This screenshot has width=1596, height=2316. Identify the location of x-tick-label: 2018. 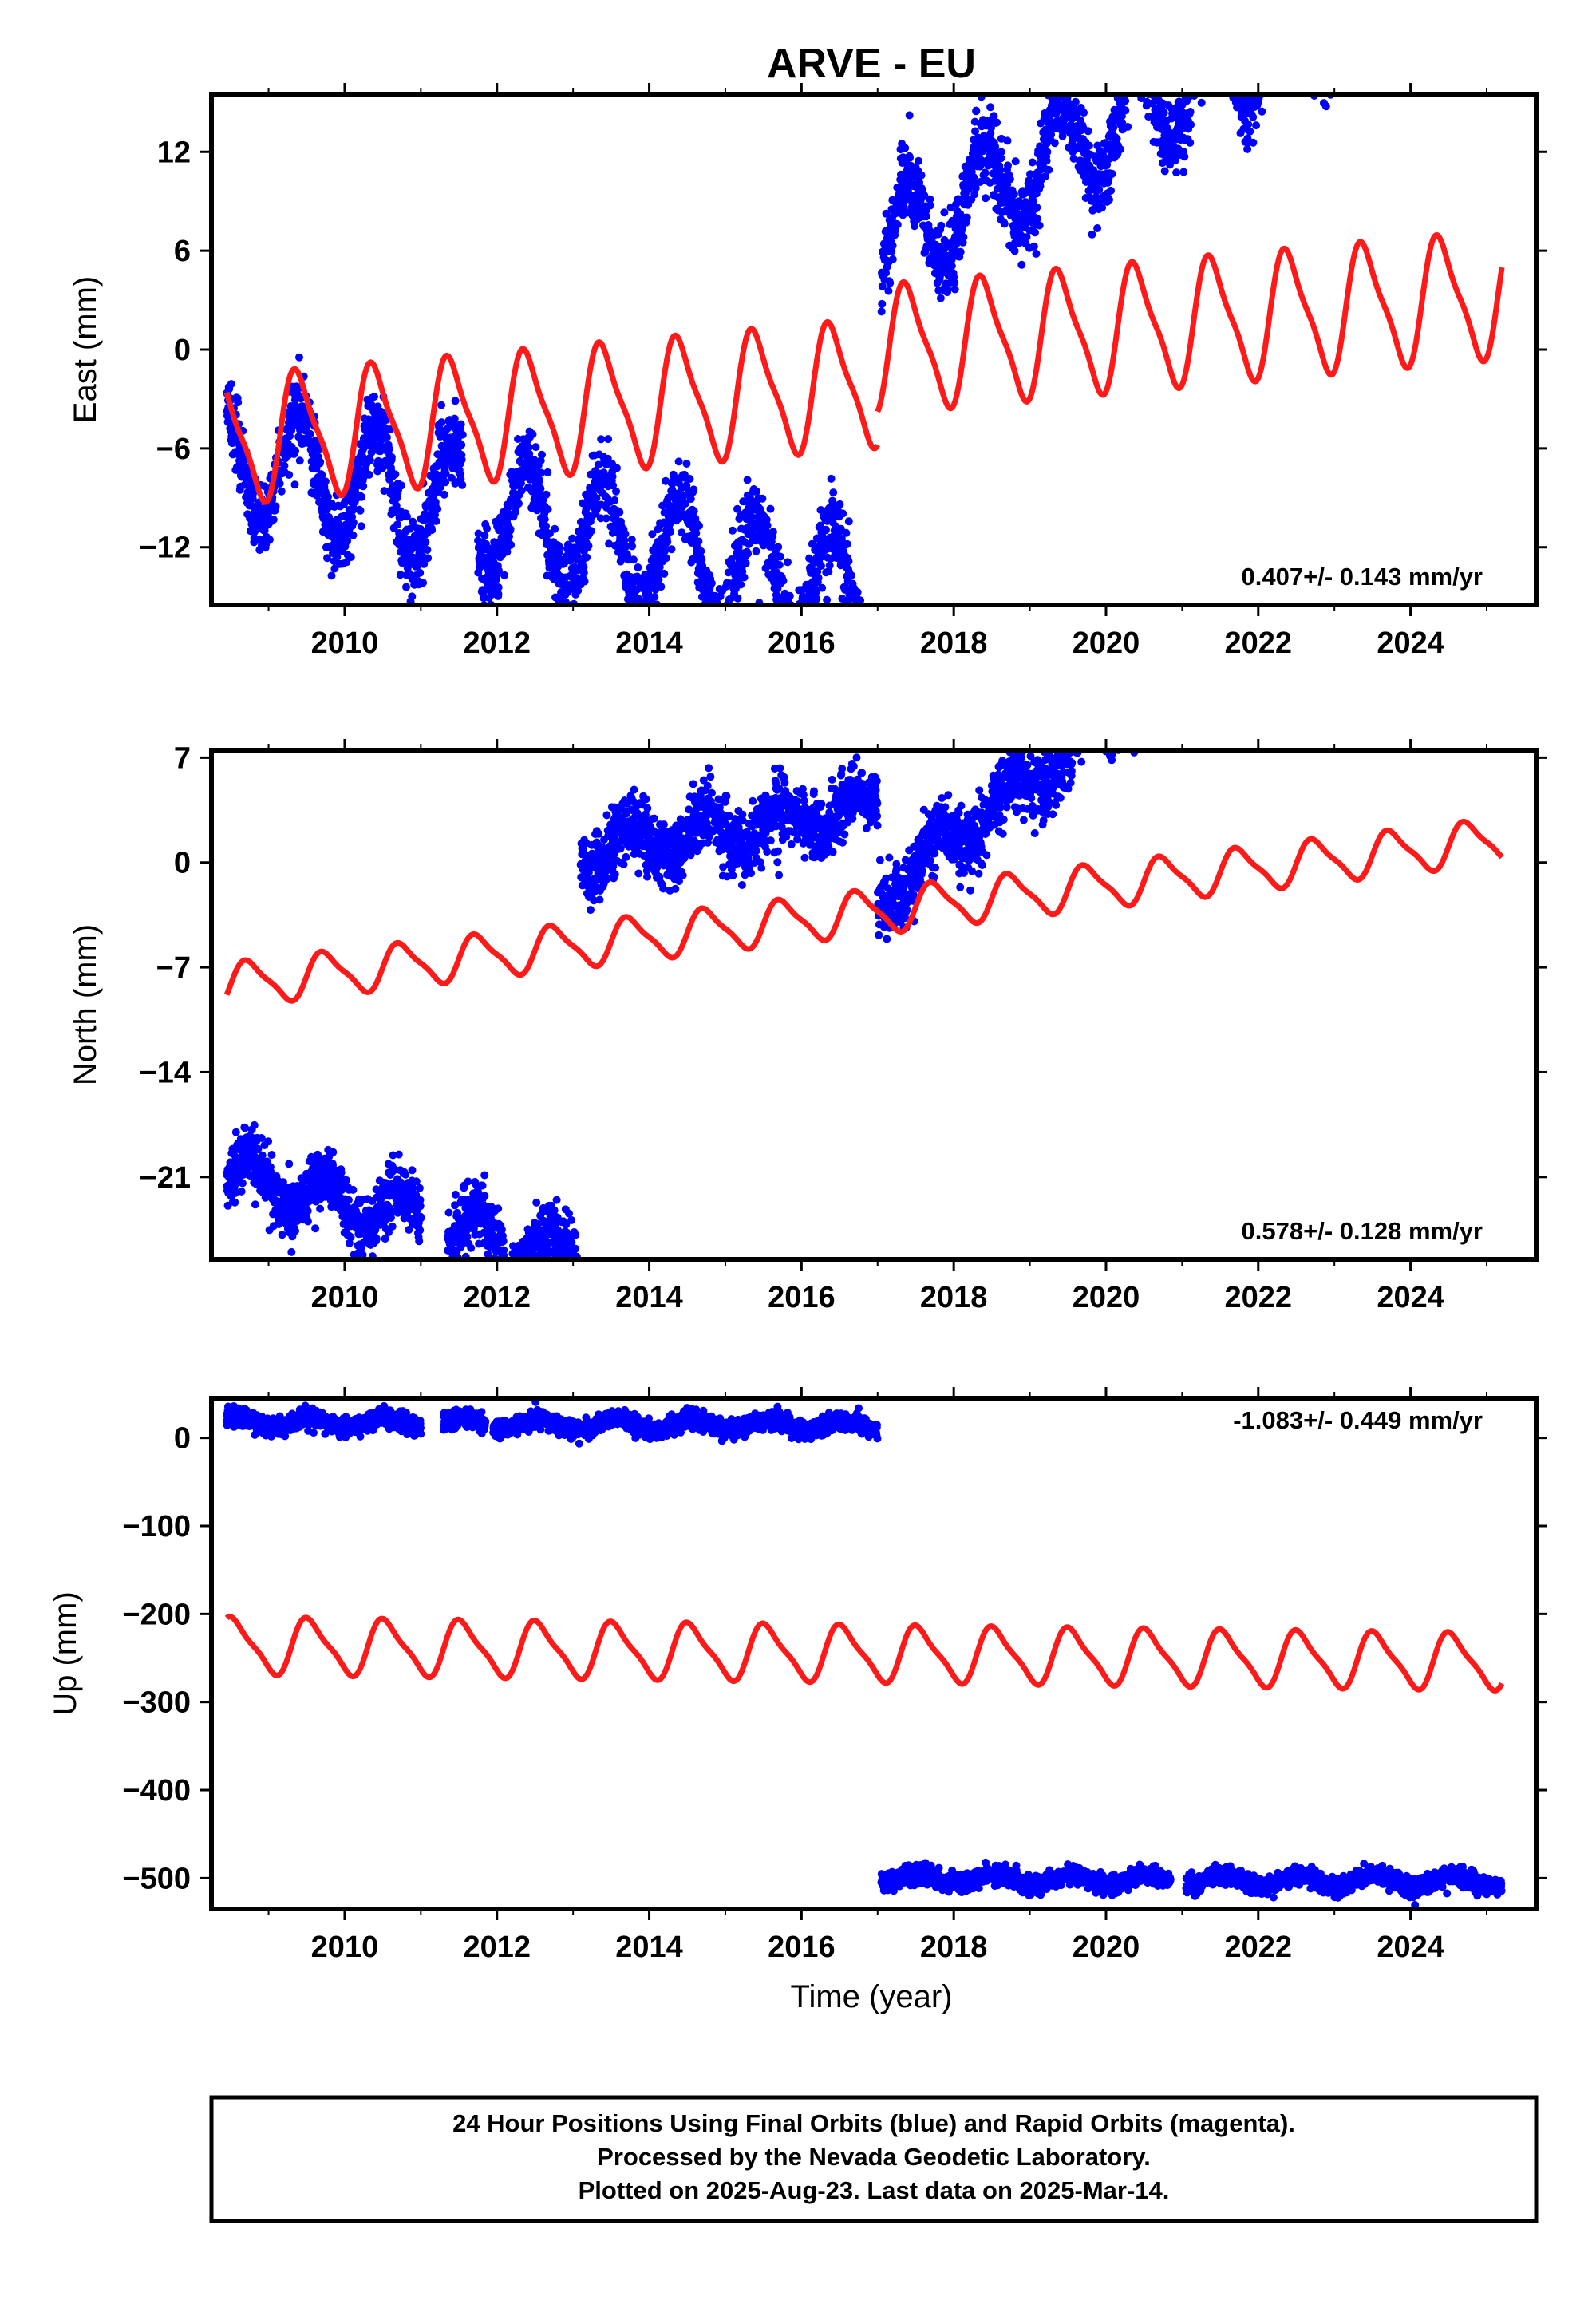
(954, 643).